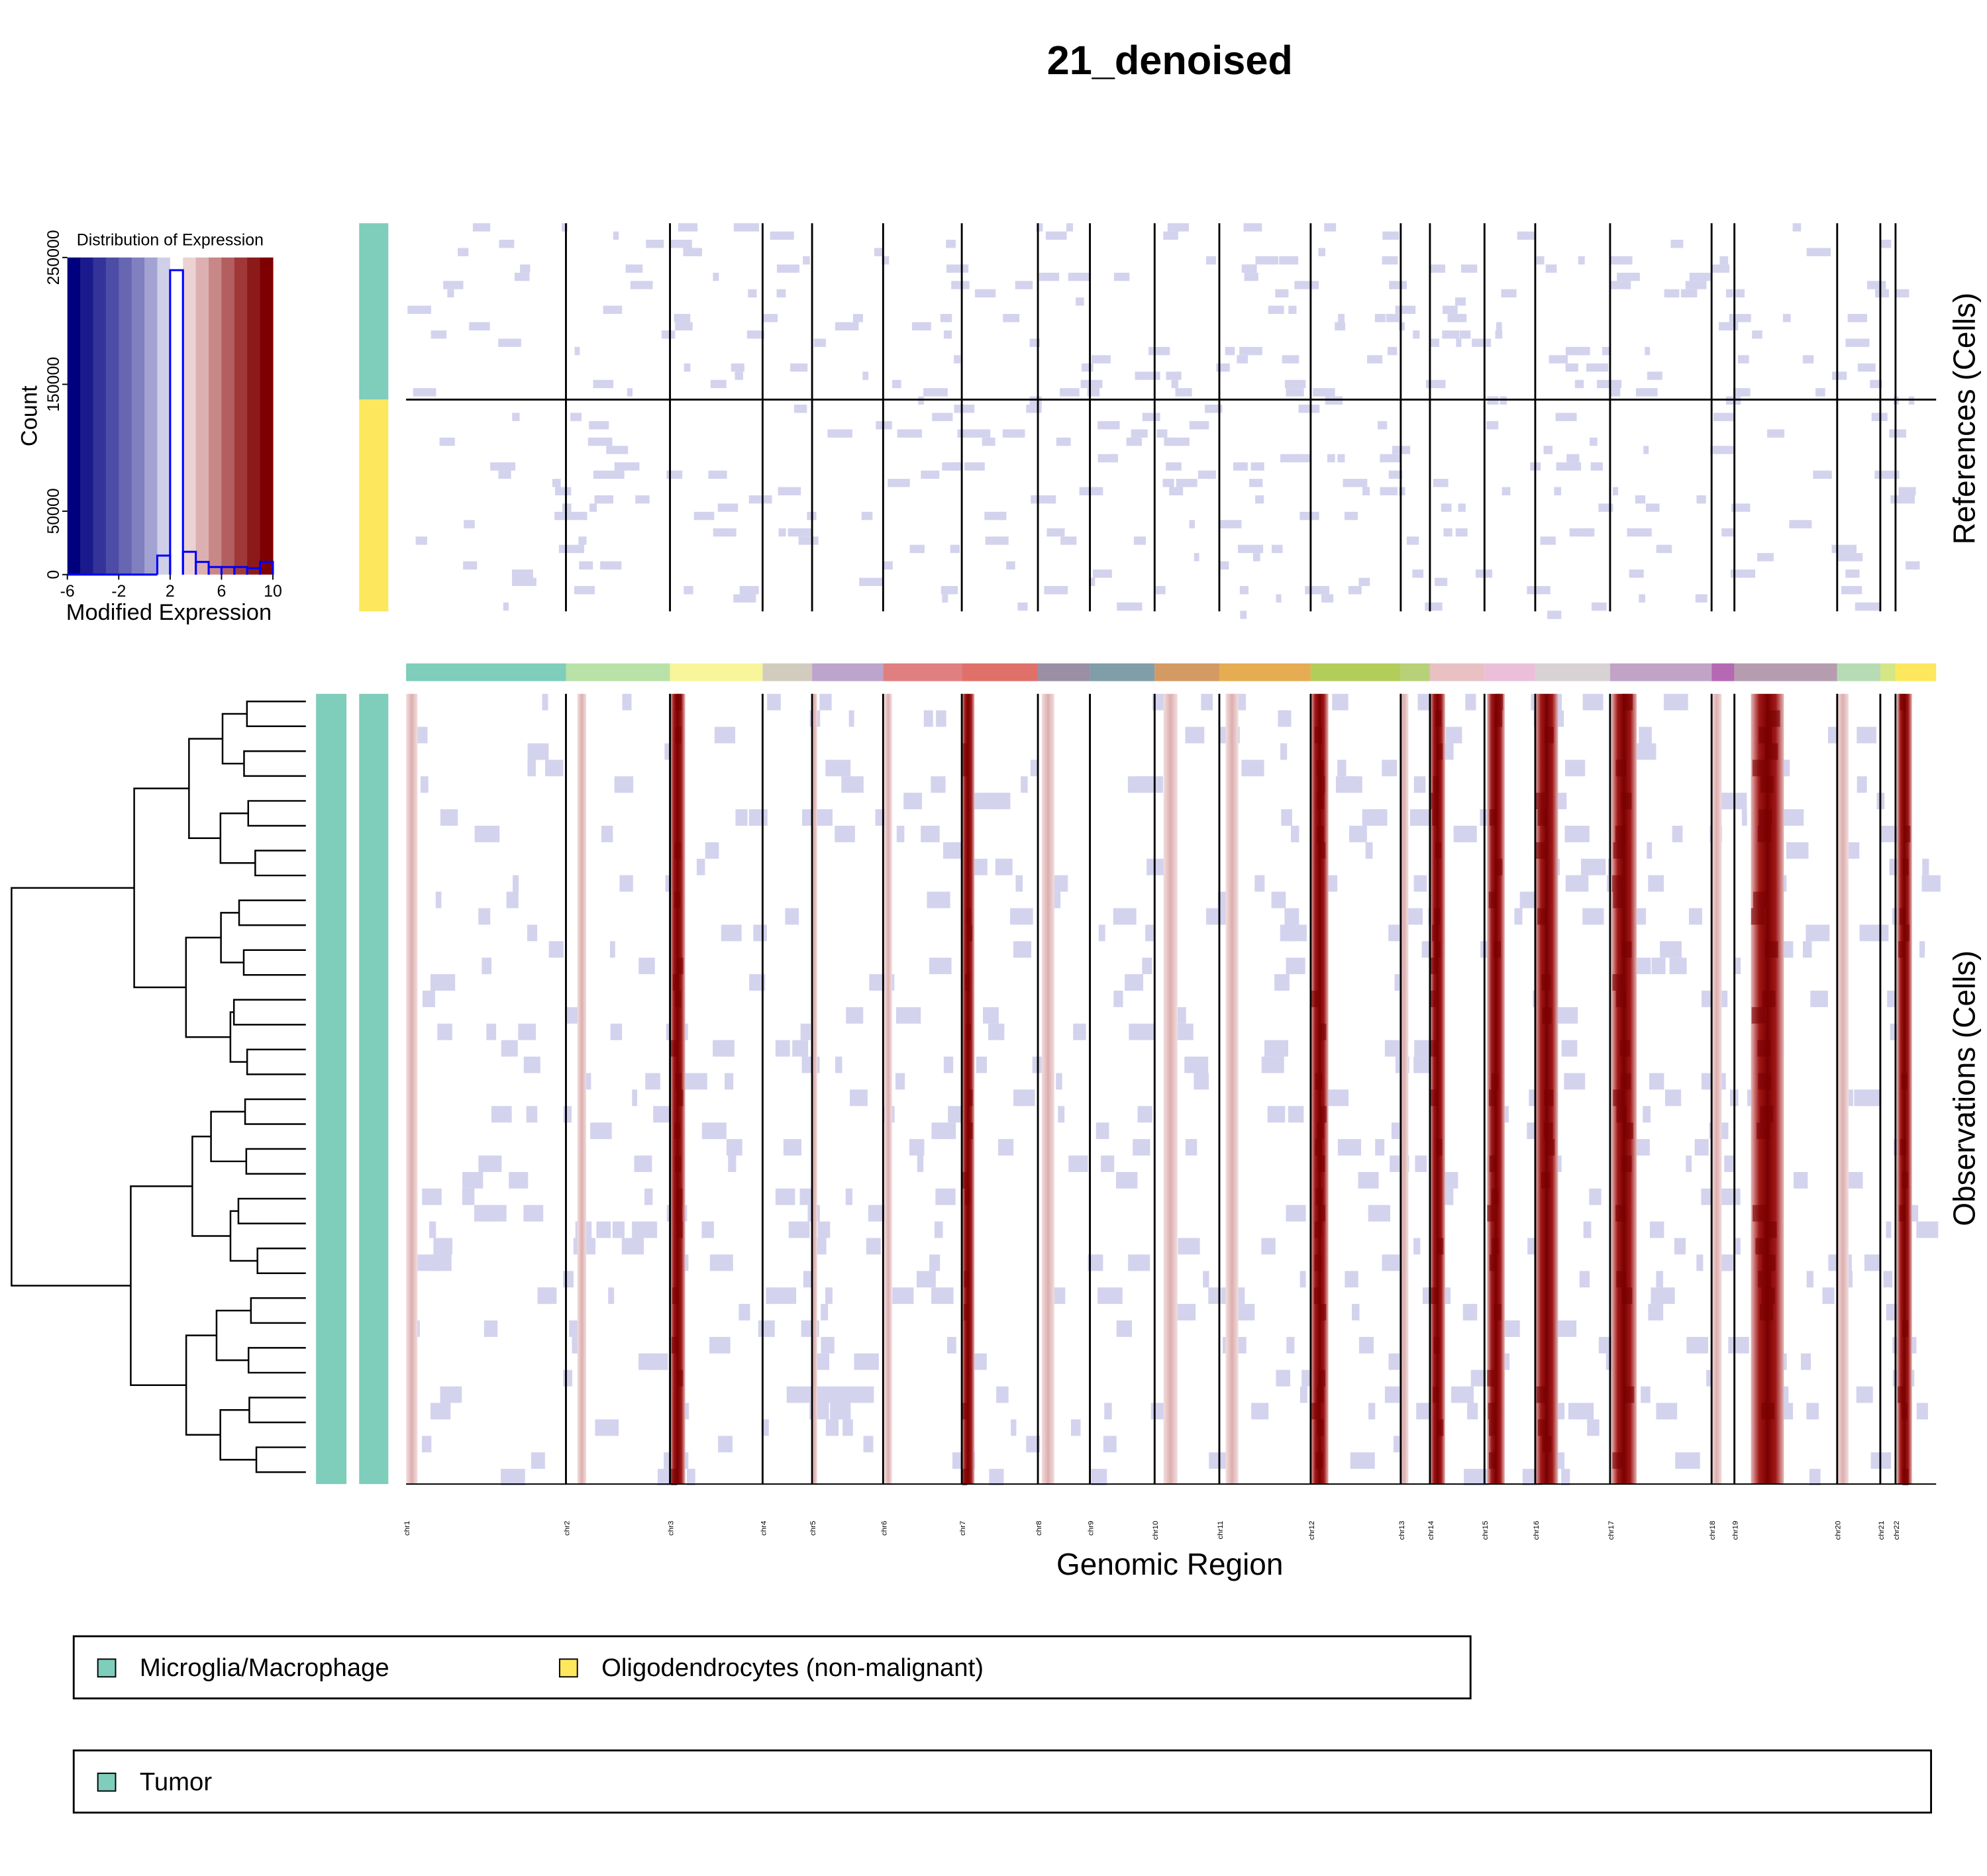  I want to click on x-axis-title: Genomic Region, so click(1169, 1564).